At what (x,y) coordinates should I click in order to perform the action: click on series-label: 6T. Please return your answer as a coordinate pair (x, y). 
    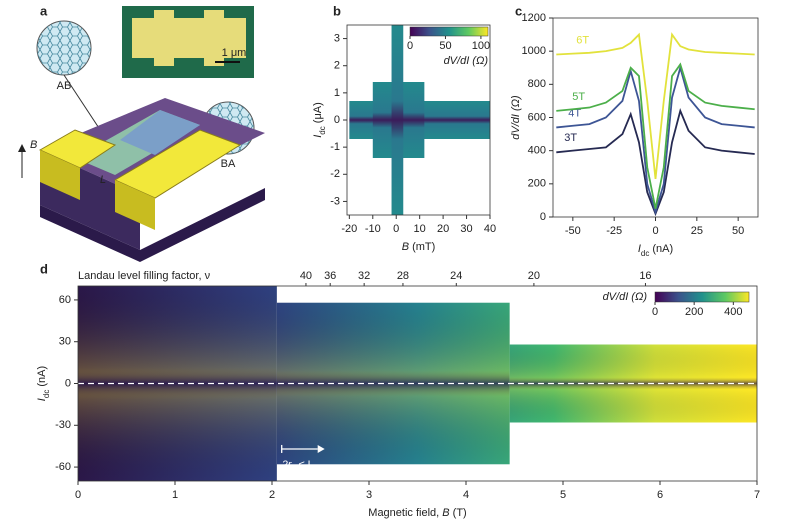
    Looking at the image, I should click on (582, 40).